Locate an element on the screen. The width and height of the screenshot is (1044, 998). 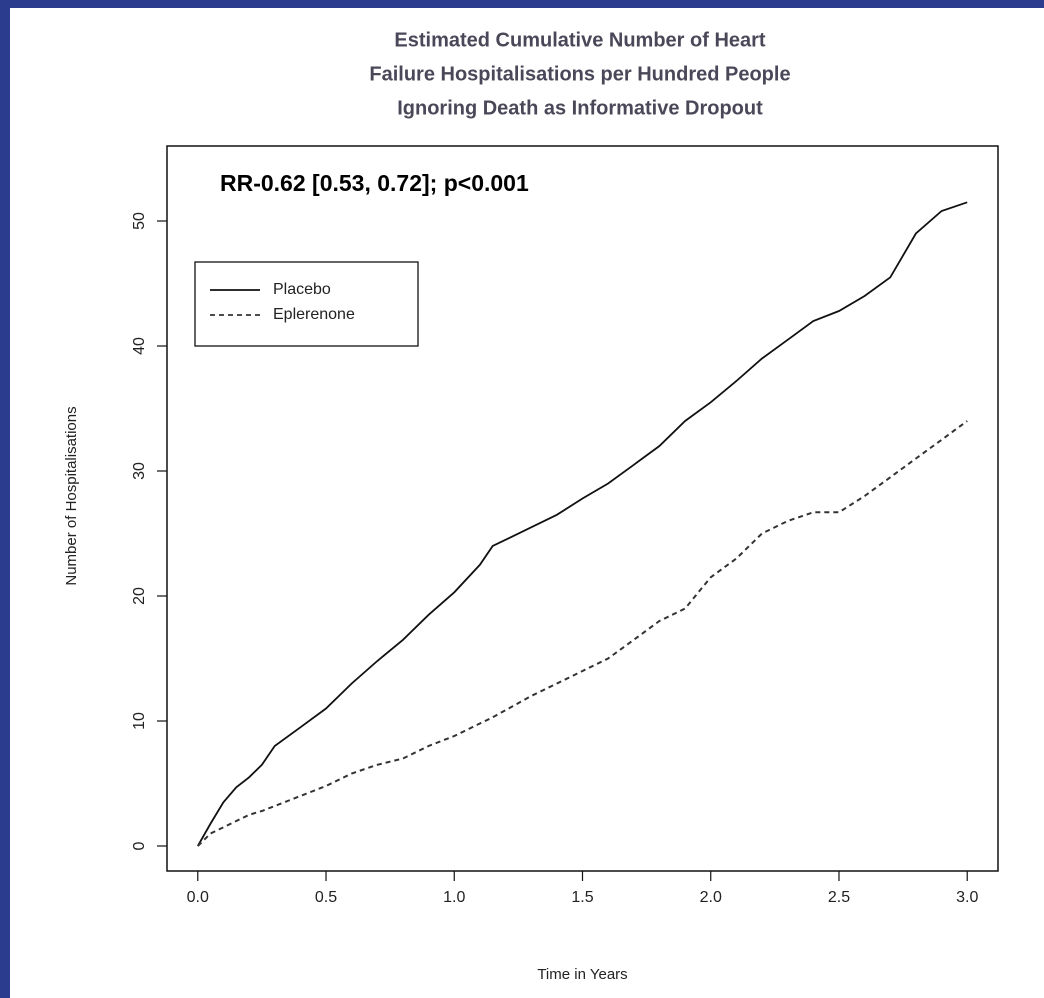
y-tick-label: 10 is located at coordinates (139, 721).